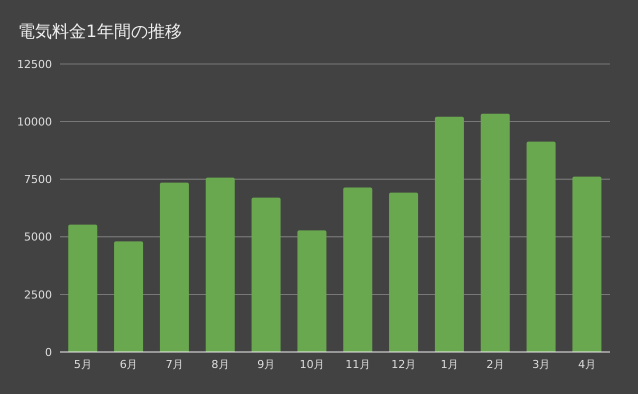 The height and width of the screenshot is (394, 638). What do you see at coordinates (83, 364) in the screenshot?
I see `x-tick-label: 5月` at bounding box center [83, 364].